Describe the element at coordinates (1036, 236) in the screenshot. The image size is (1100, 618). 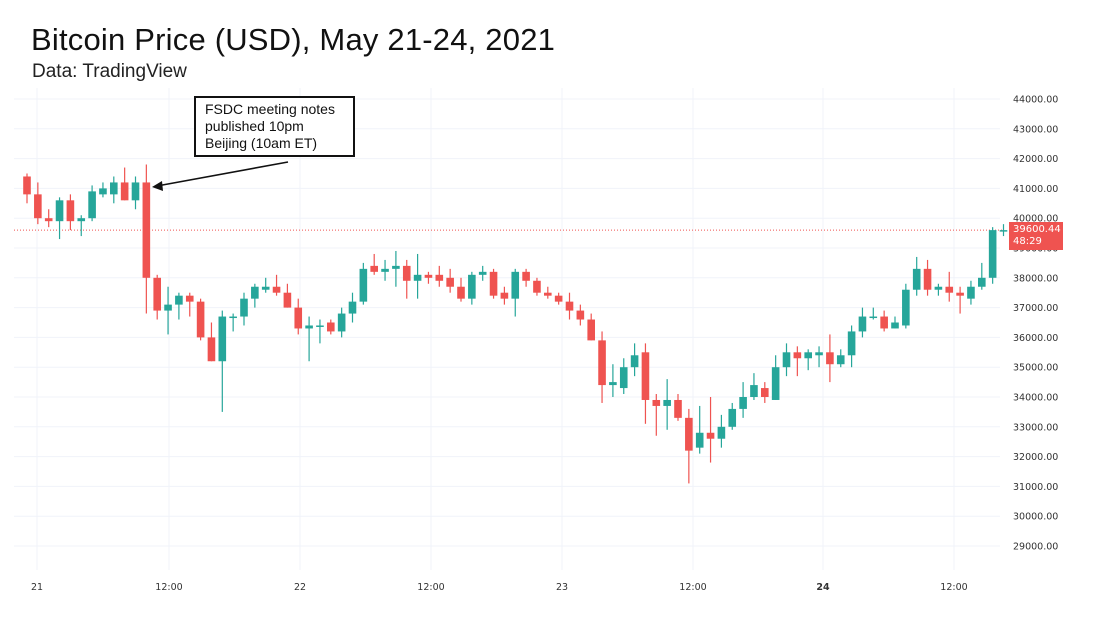
I see `last-price-badge: 39600.44 48:29` at that location.